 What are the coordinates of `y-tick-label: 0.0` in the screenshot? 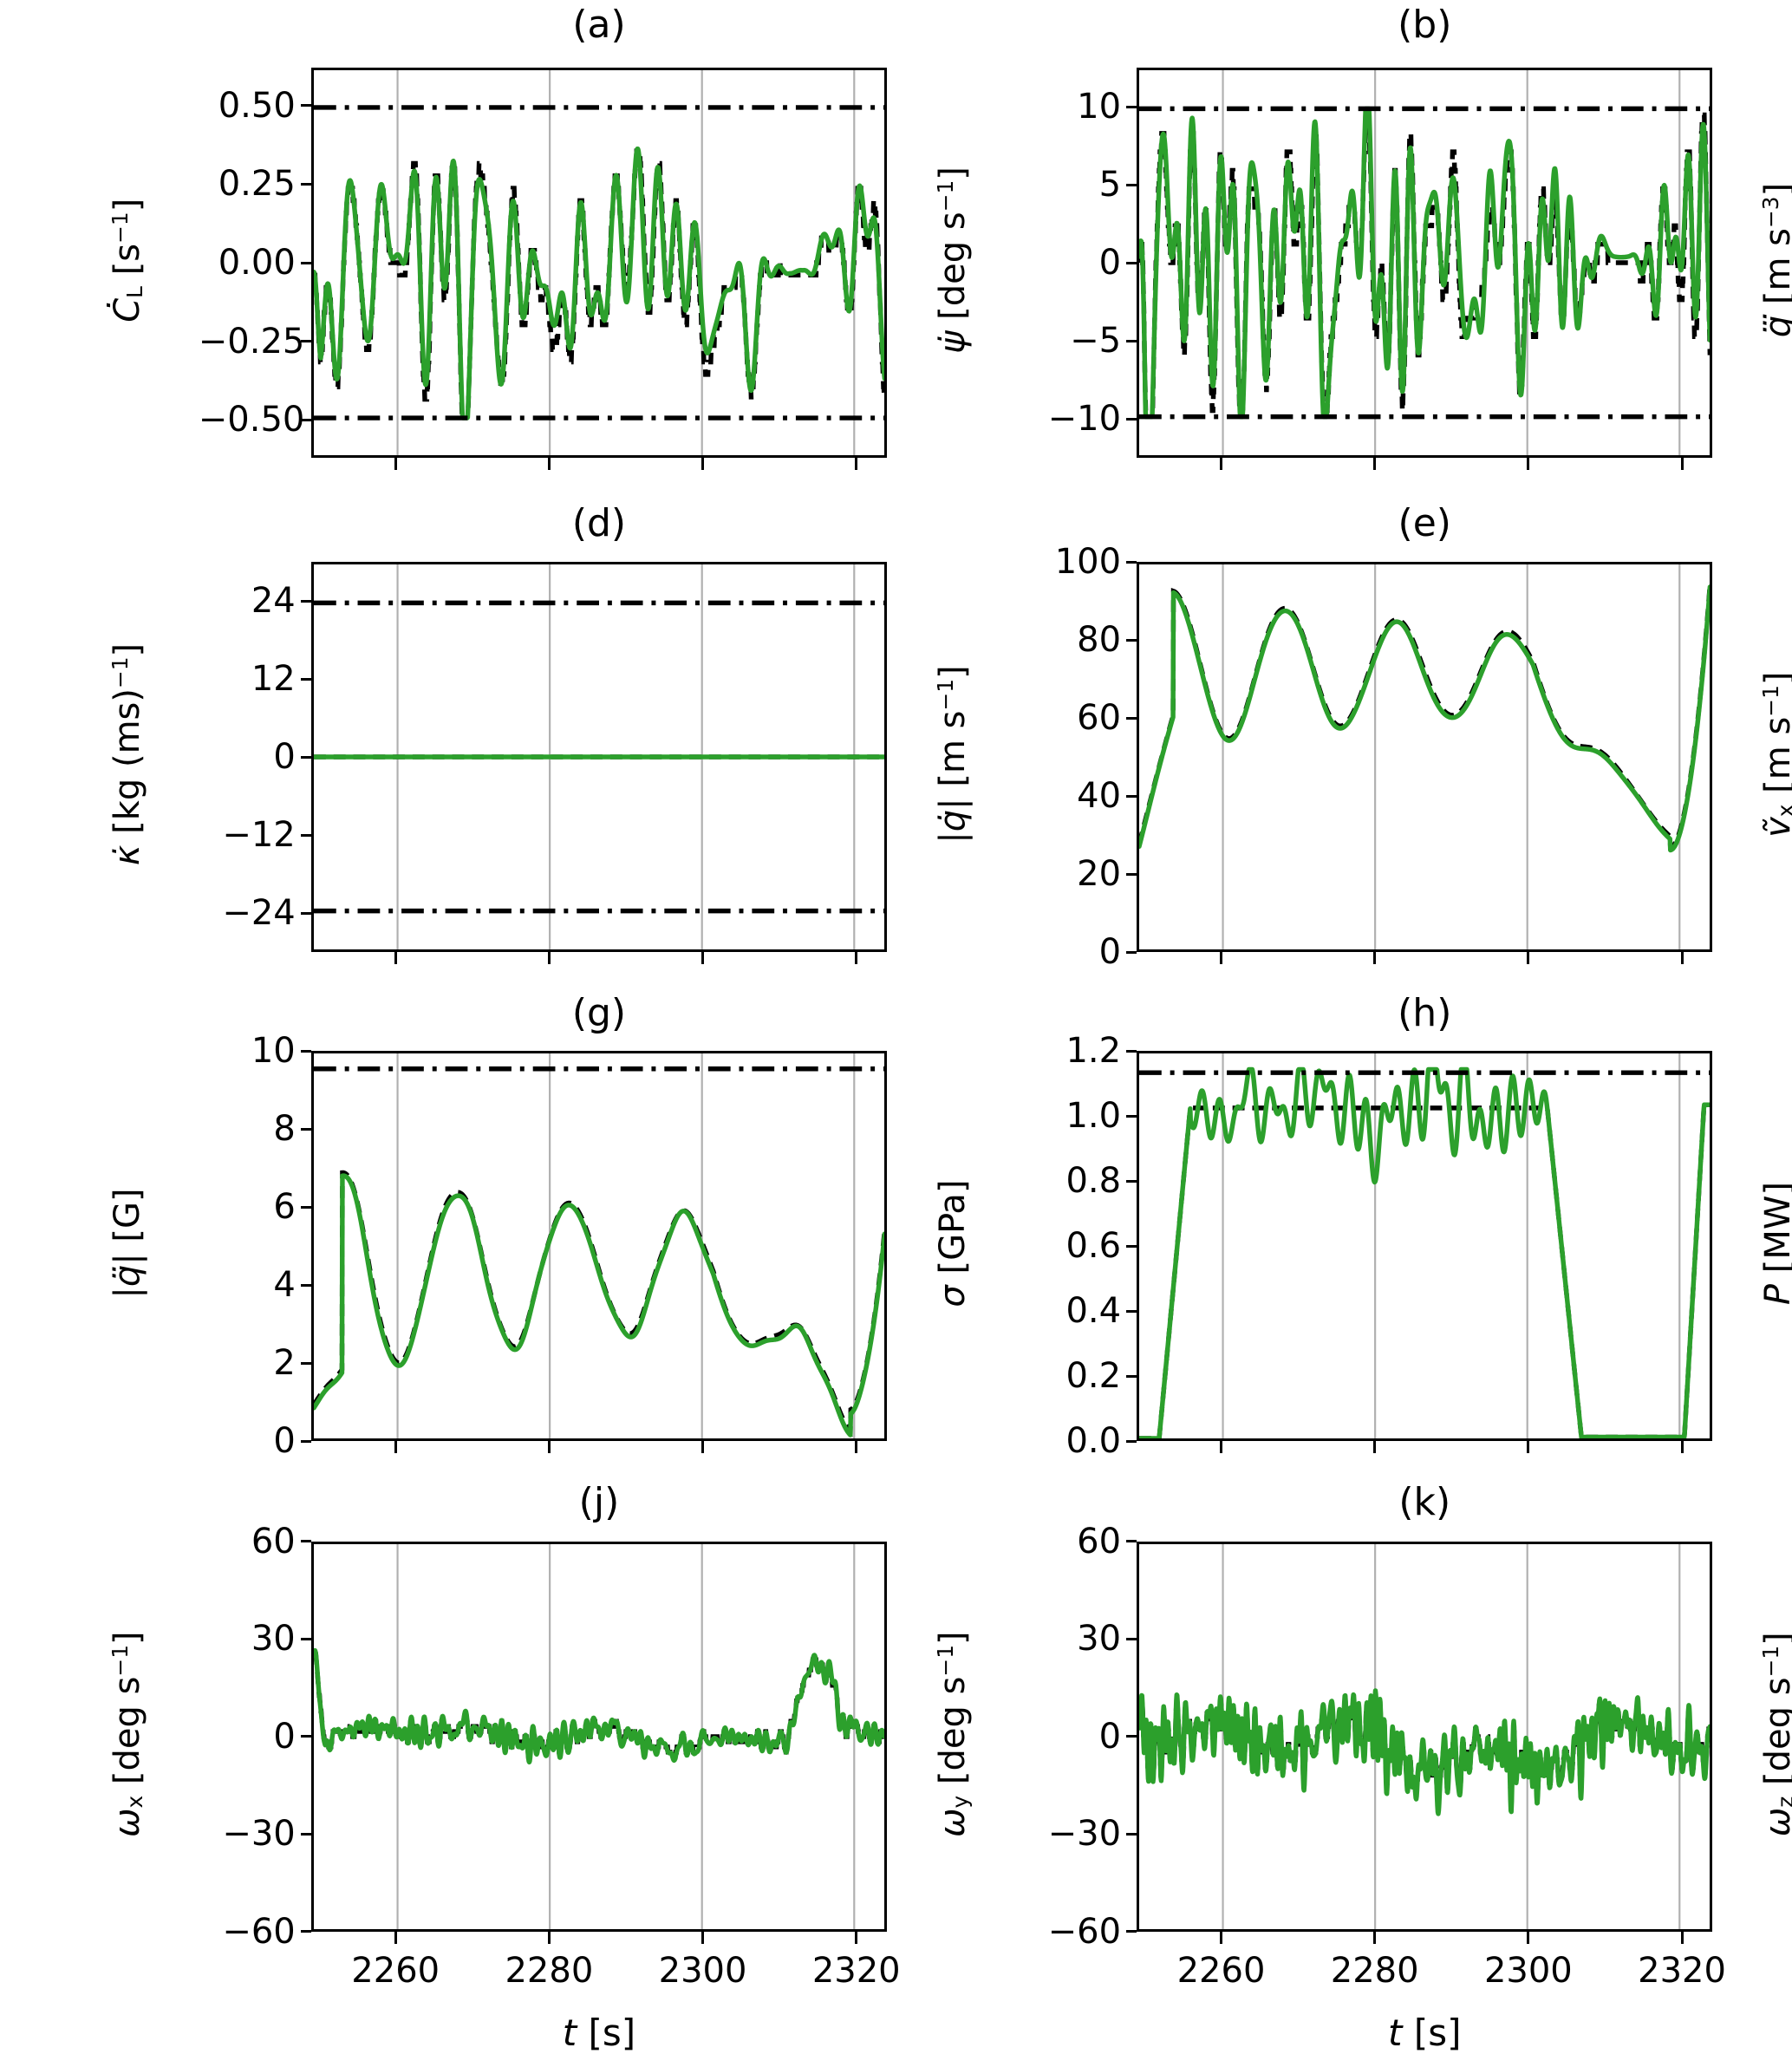 It's located at (1093, 1441).